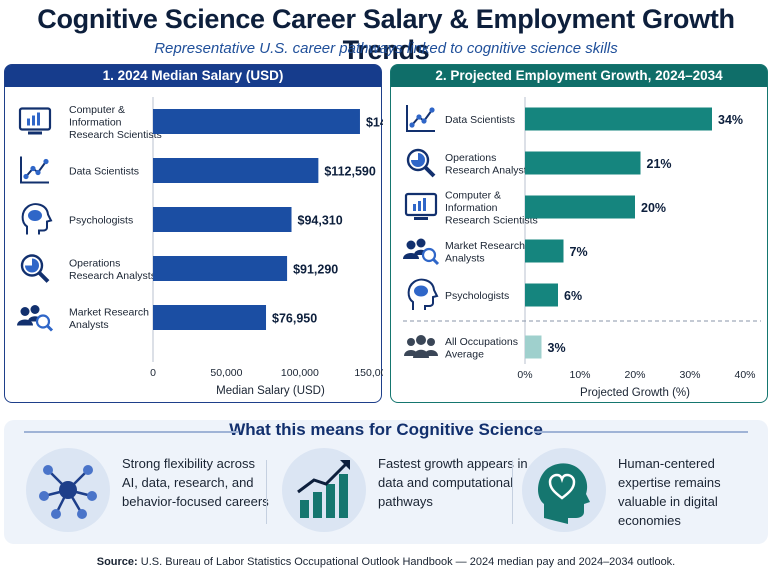 The width and height of the screenshot is (772, 577). I want to click on x-tick-label: 0%, so click(524, 375).